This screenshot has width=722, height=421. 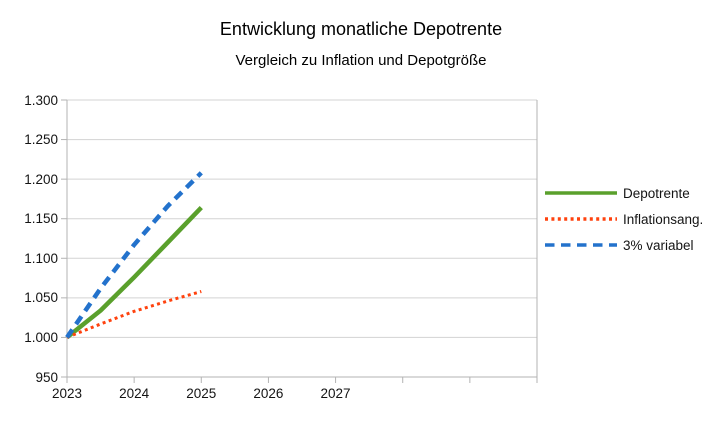 I want to click on legend-item-inflationsang: Inflationsang., so click(x=624, y=219).